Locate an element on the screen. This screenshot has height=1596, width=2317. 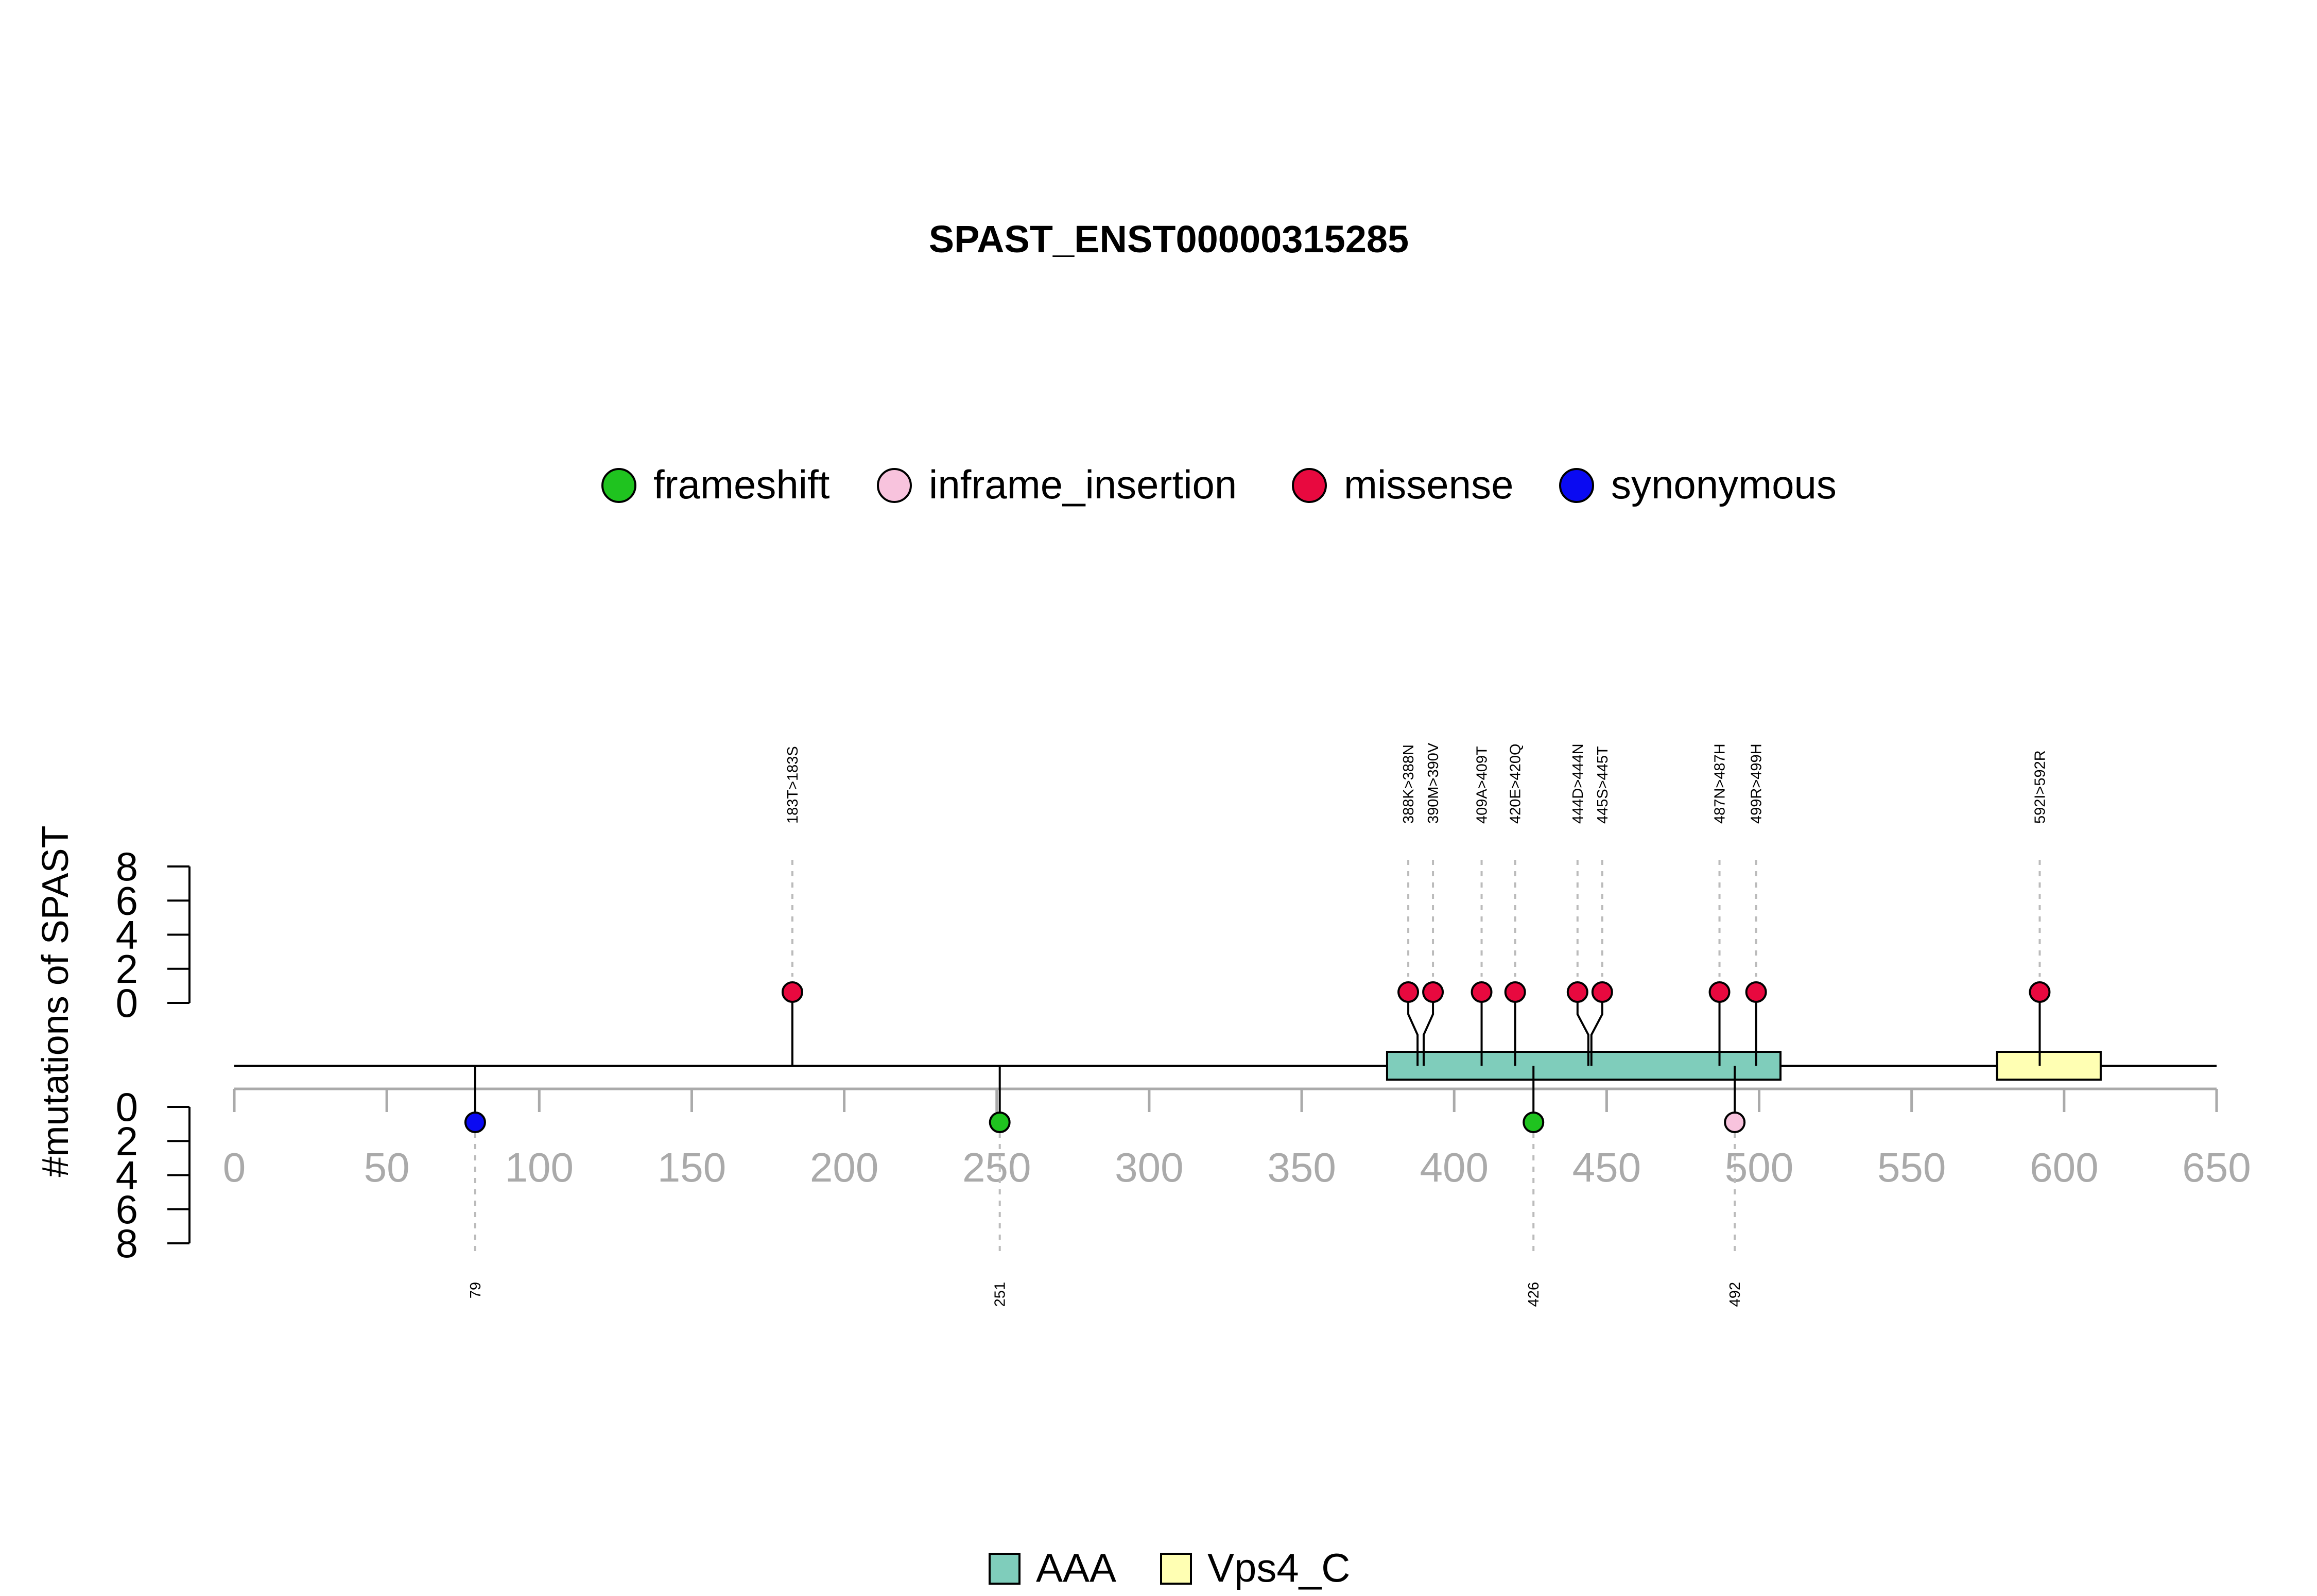
x-tick-label: 0 is located at coordinates (234, 1167).